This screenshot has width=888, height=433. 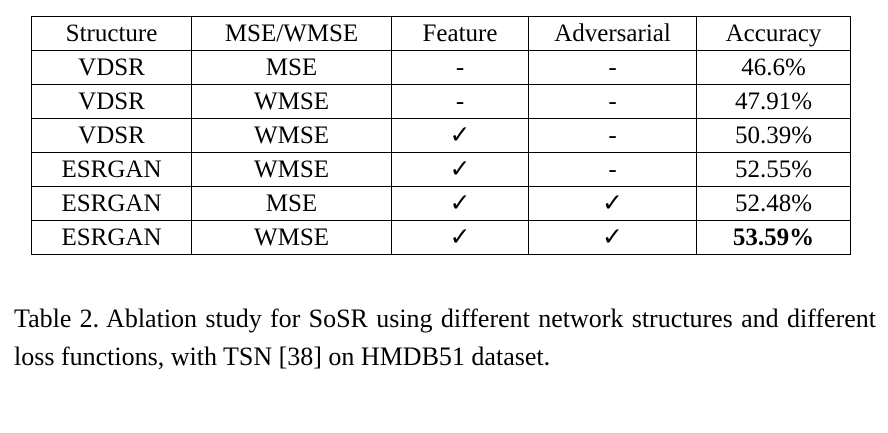 I want to click on cell-accuracy: 46.6%, so click(x=773, y=67).